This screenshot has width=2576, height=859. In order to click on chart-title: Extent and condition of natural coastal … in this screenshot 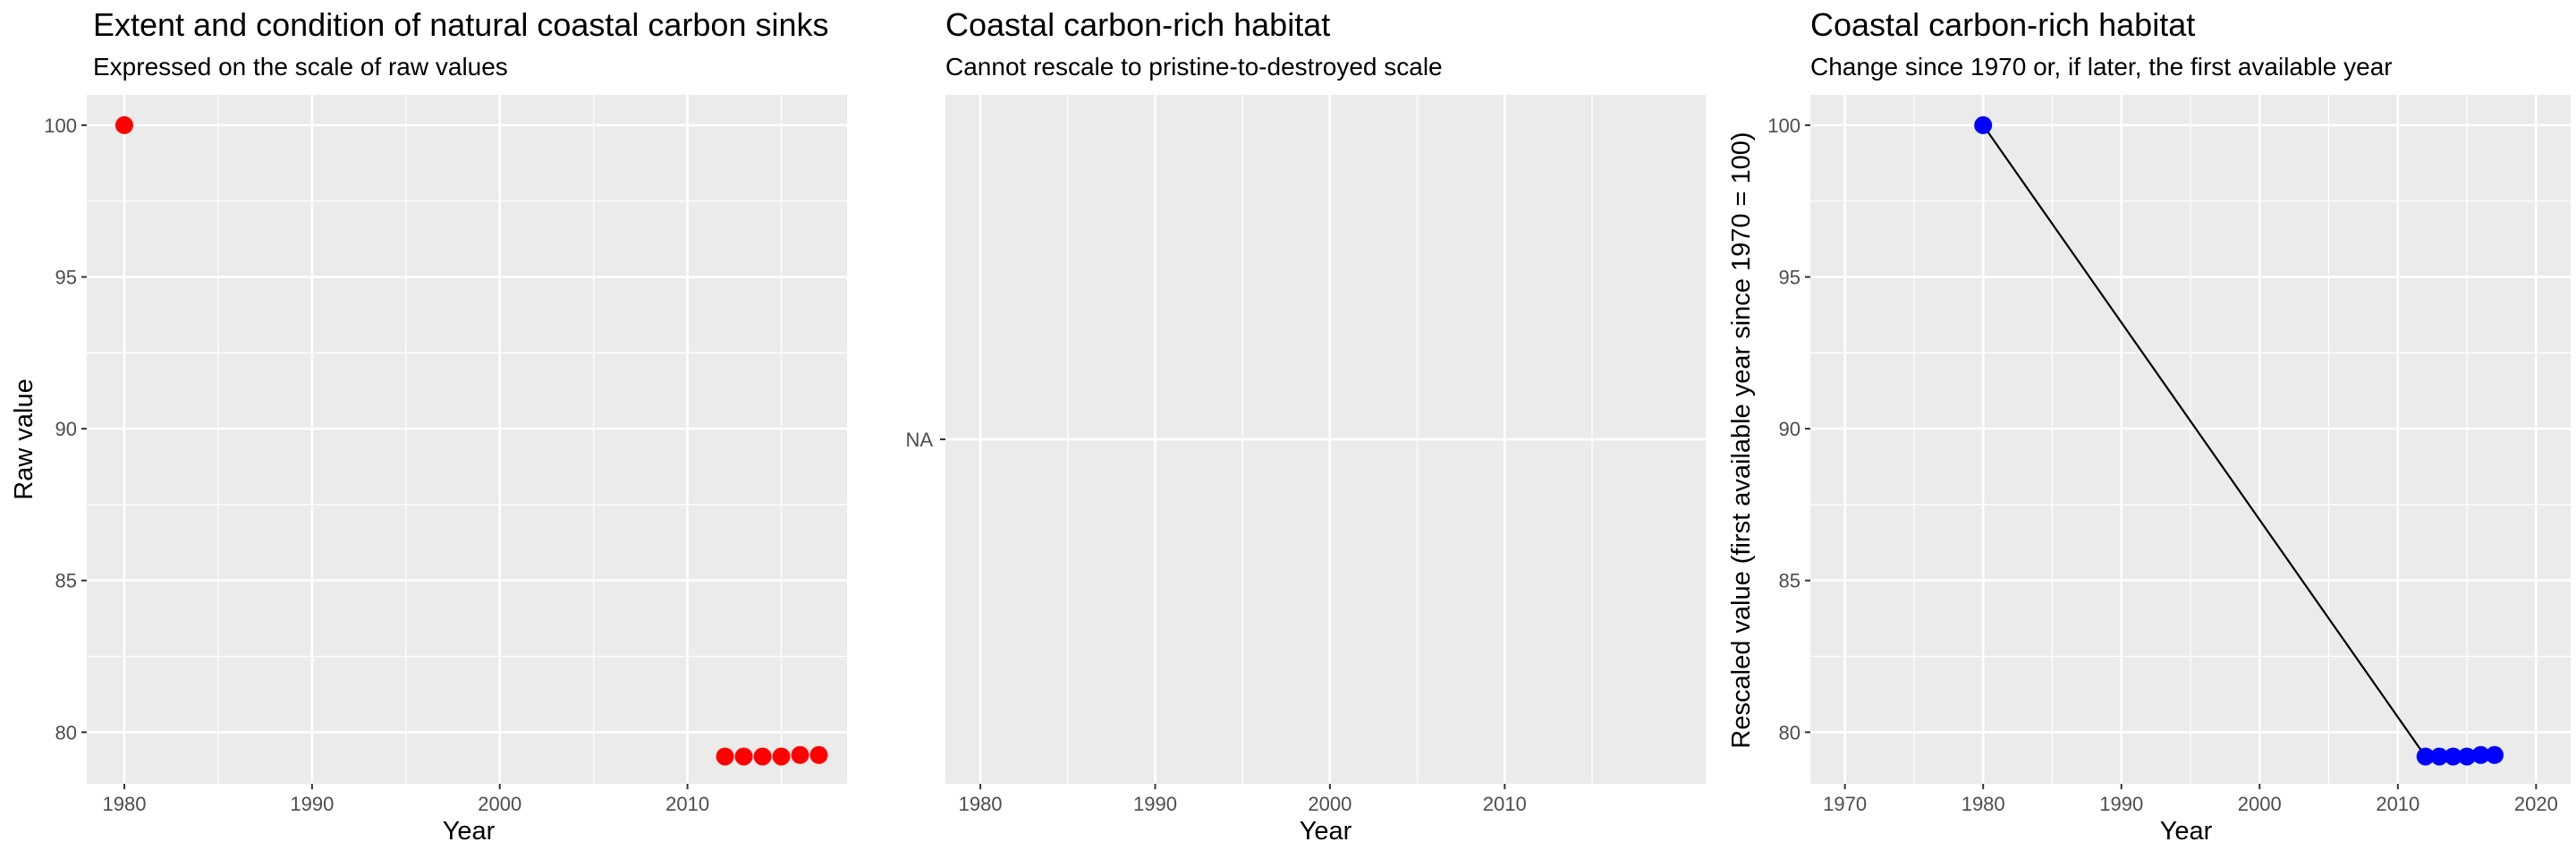, I will do `click(461, 24)`.